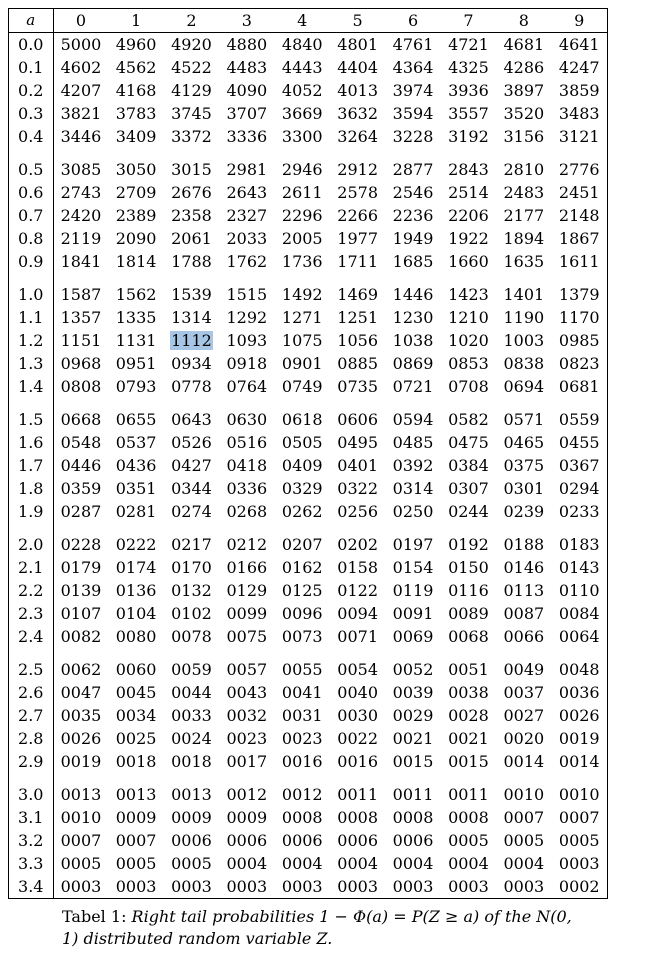 This screenshot has height=962, width=645. What do you see at coordinates (135, 715) in the screenshot?
I see `table-cell: 0034` at bounding box center [135, 715].